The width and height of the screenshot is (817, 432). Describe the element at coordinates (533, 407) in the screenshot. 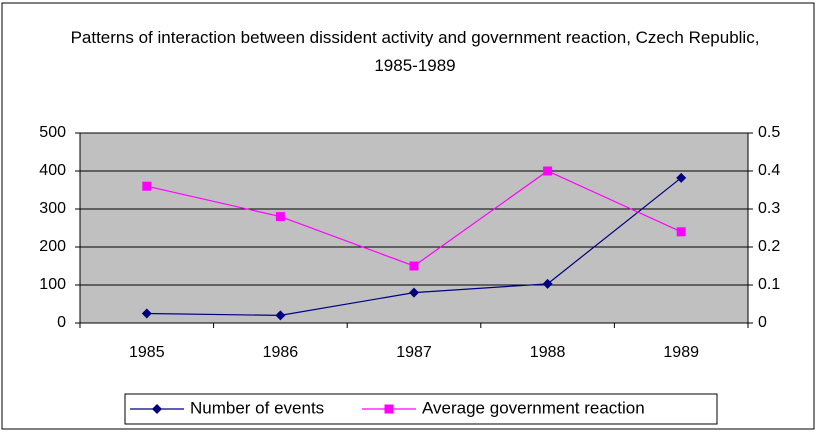

I see `legend-label: Average government reaction` at that location.